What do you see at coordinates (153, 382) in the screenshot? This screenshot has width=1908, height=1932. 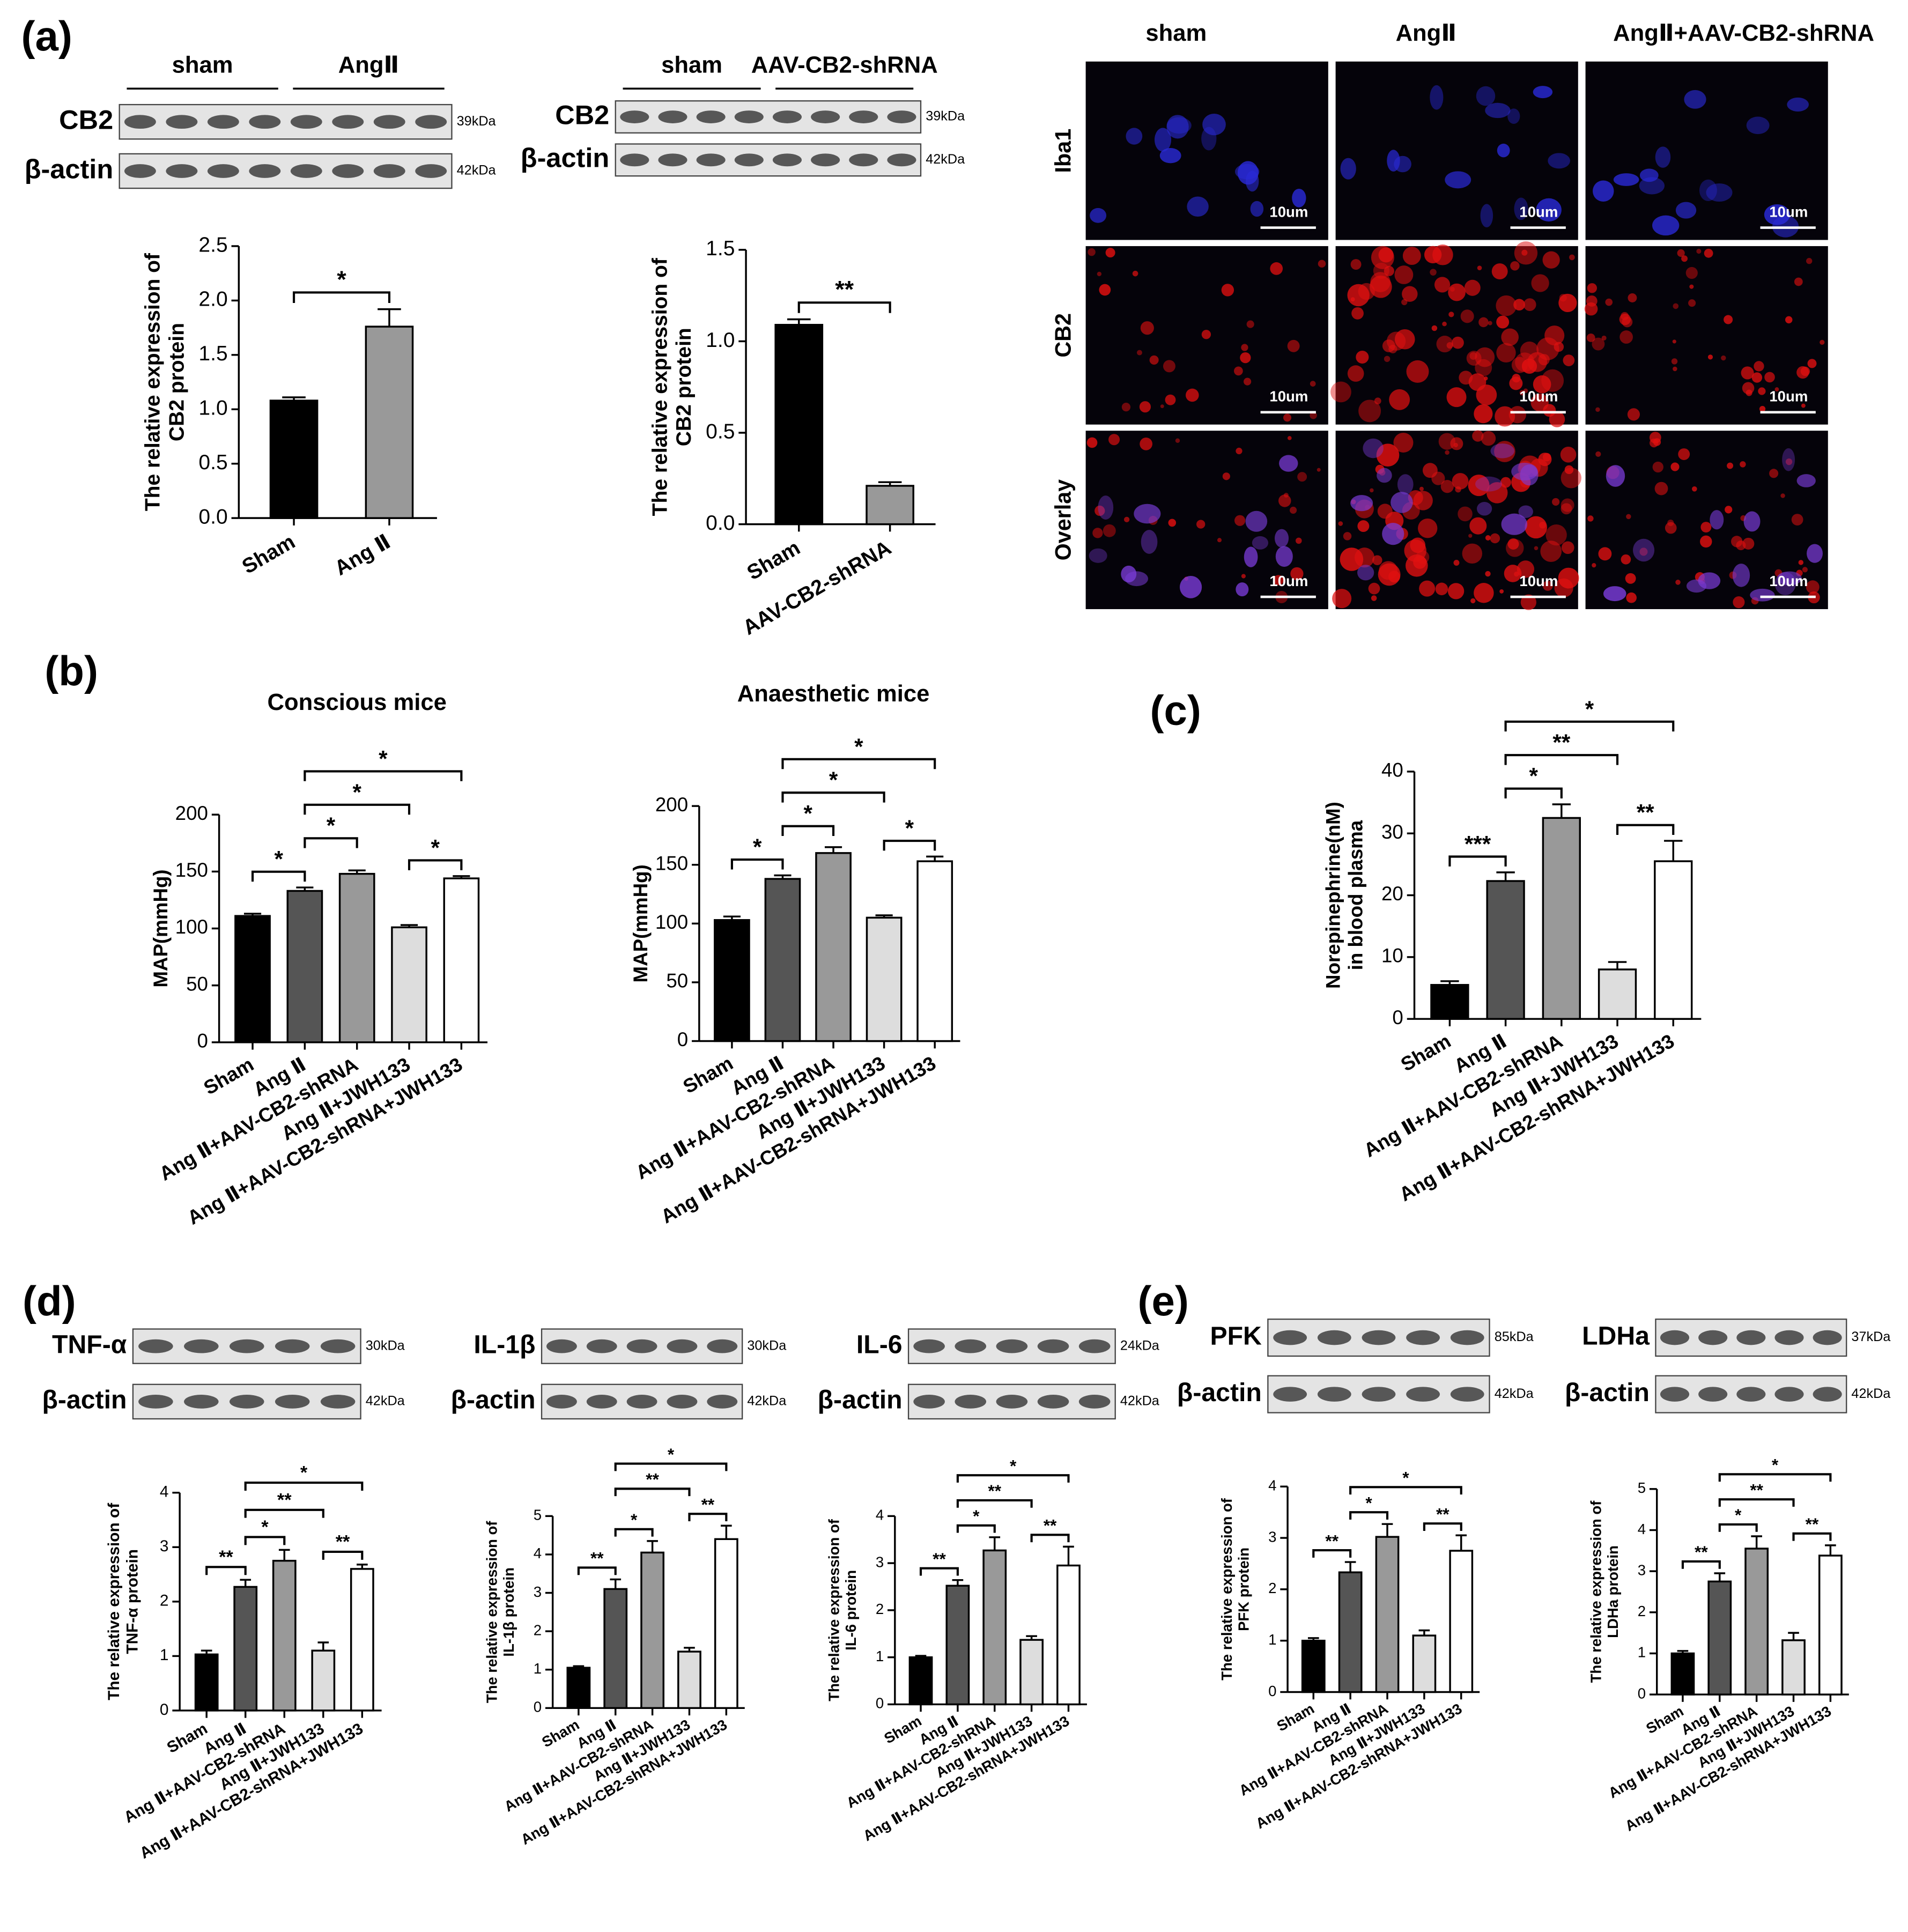 I see `y-axis-label: The relative expression of` at bounding box center [153, 382].